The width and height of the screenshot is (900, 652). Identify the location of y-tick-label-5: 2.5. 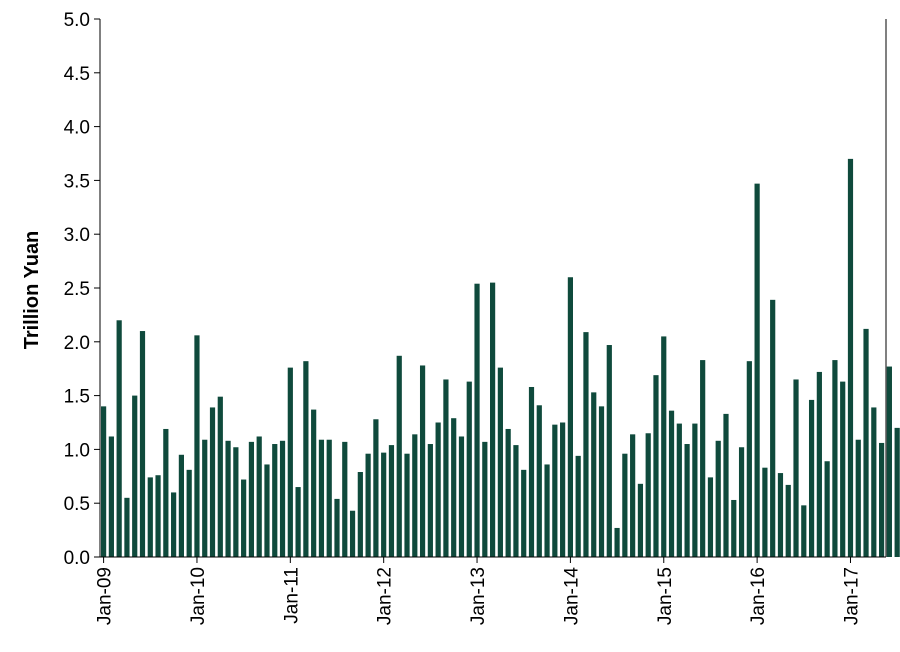
(77, 289).